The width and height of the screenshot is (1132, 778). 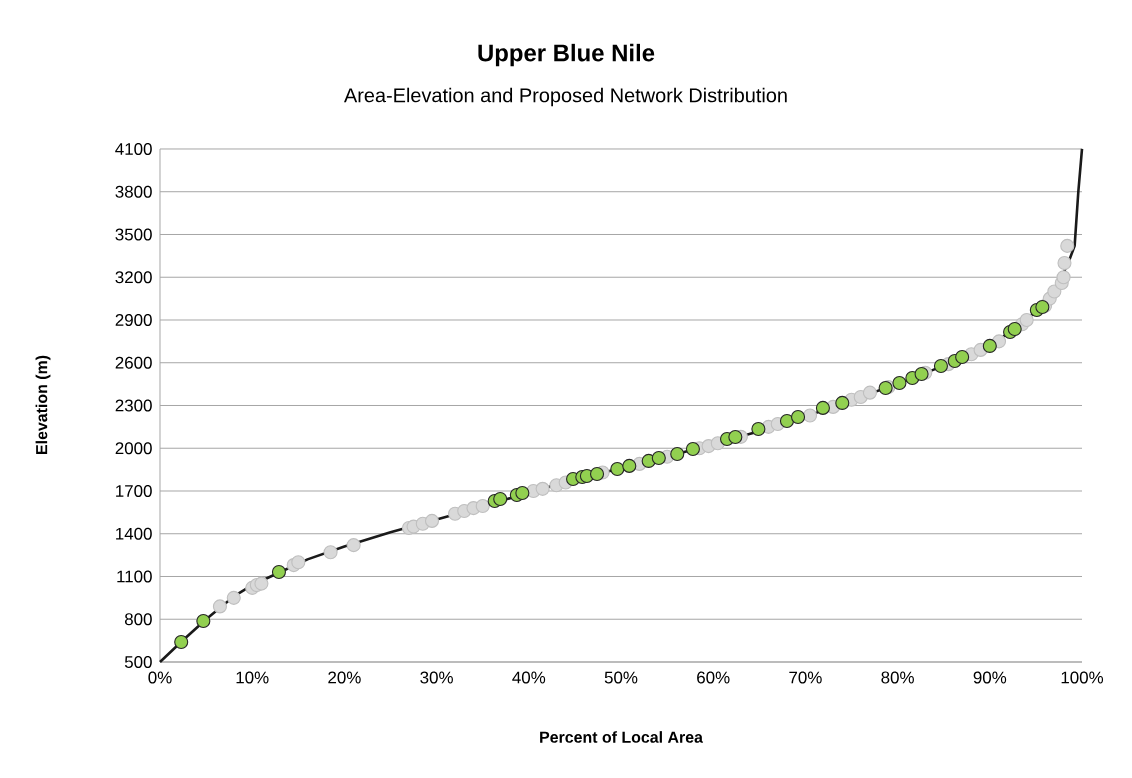 I want to click on x-tick-label: 60%, so click(x=713, y=677).